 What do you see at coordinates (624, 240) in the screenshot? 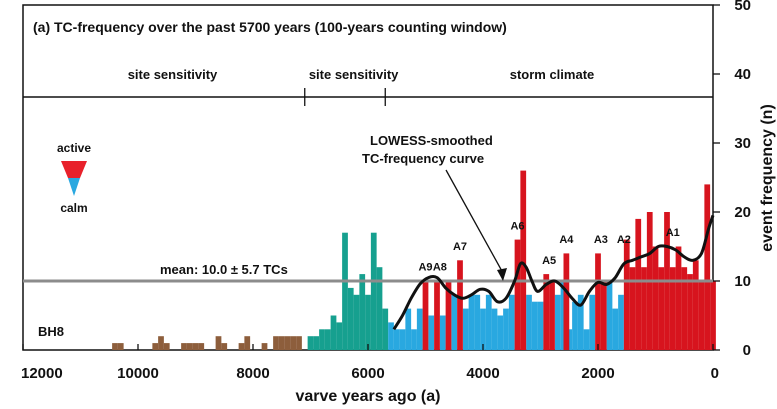
I see `annotation-a2: A2` at bounding box center [624, 240].